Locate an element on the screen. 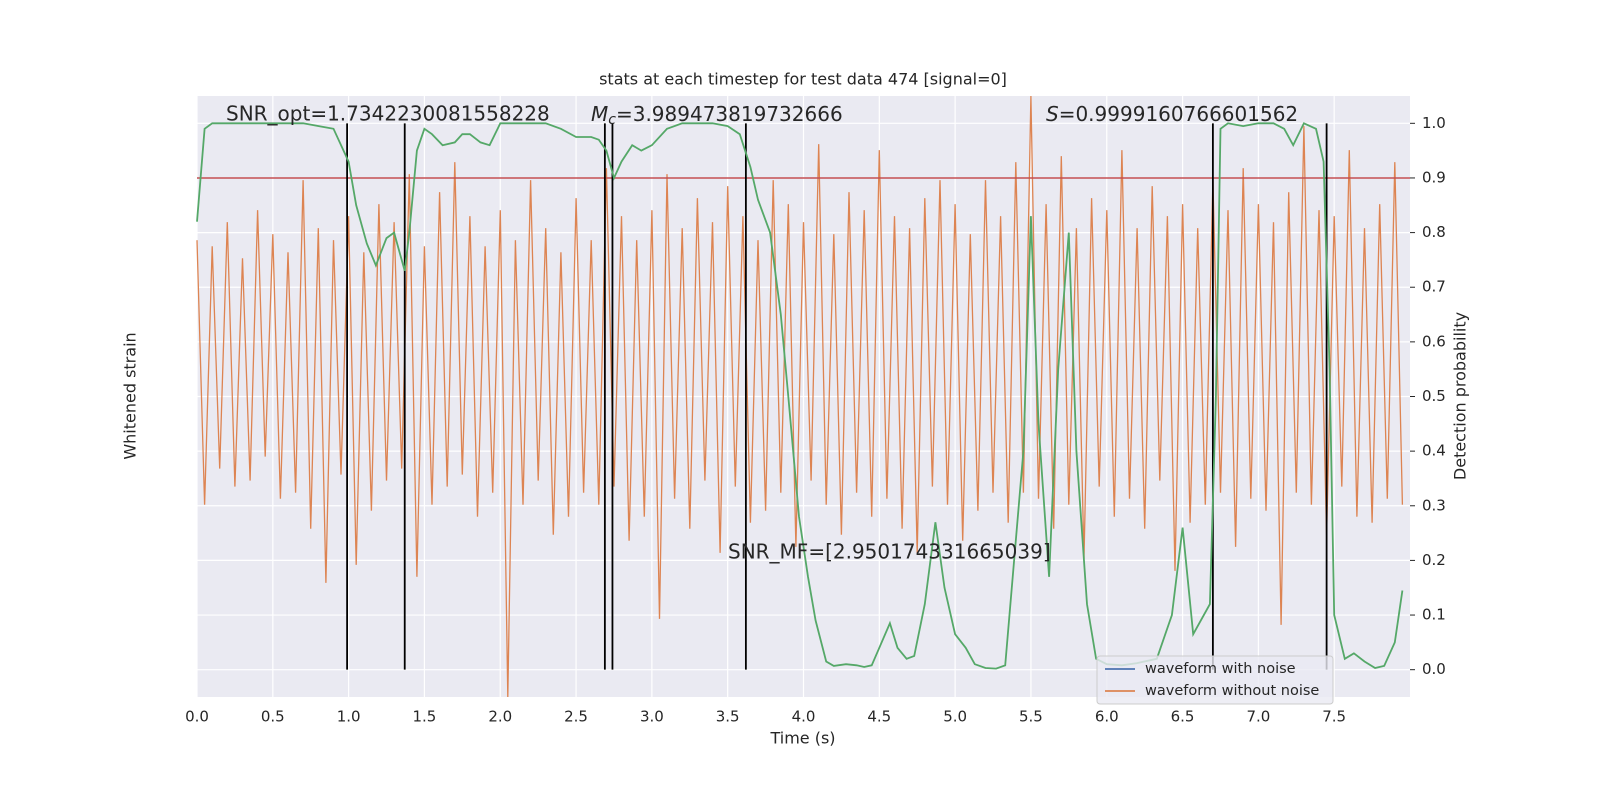  x-tick-label: 5.0 is located at coordinates (955, 717).